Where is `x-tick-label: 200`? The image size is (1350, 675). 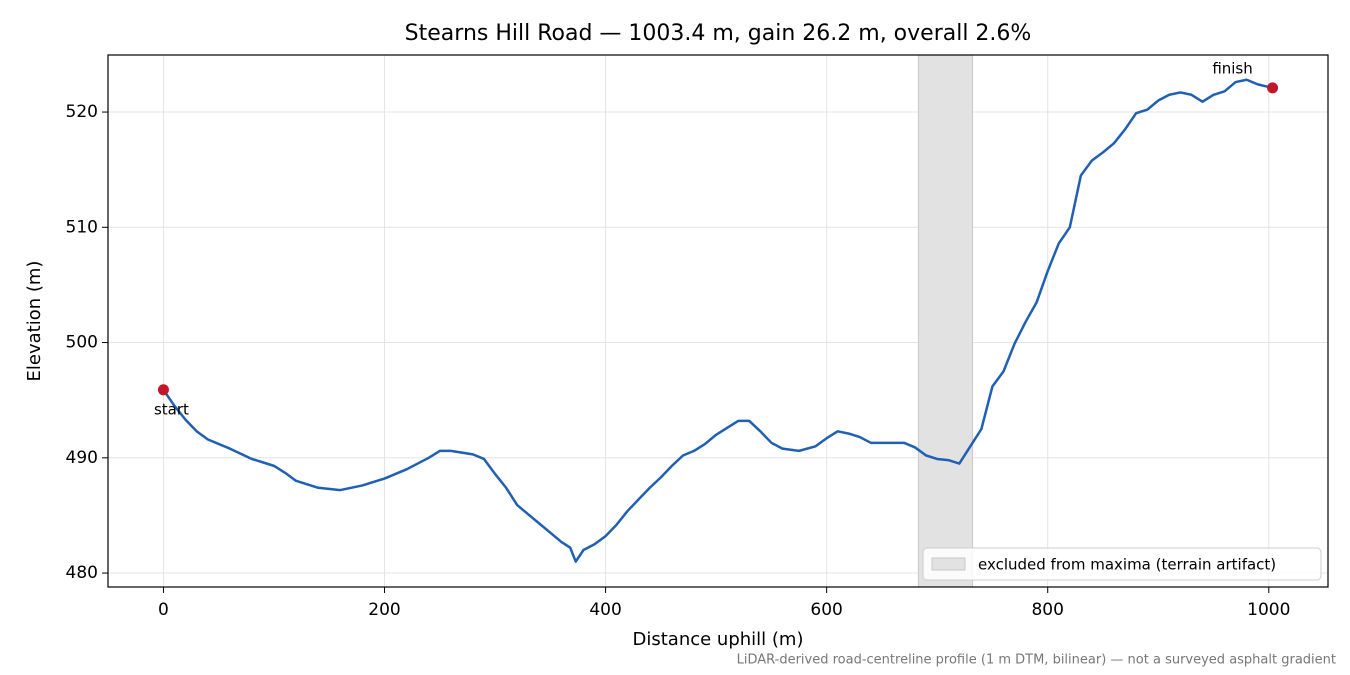 x-tick-label: 200 is located at coordinates (384, 610).